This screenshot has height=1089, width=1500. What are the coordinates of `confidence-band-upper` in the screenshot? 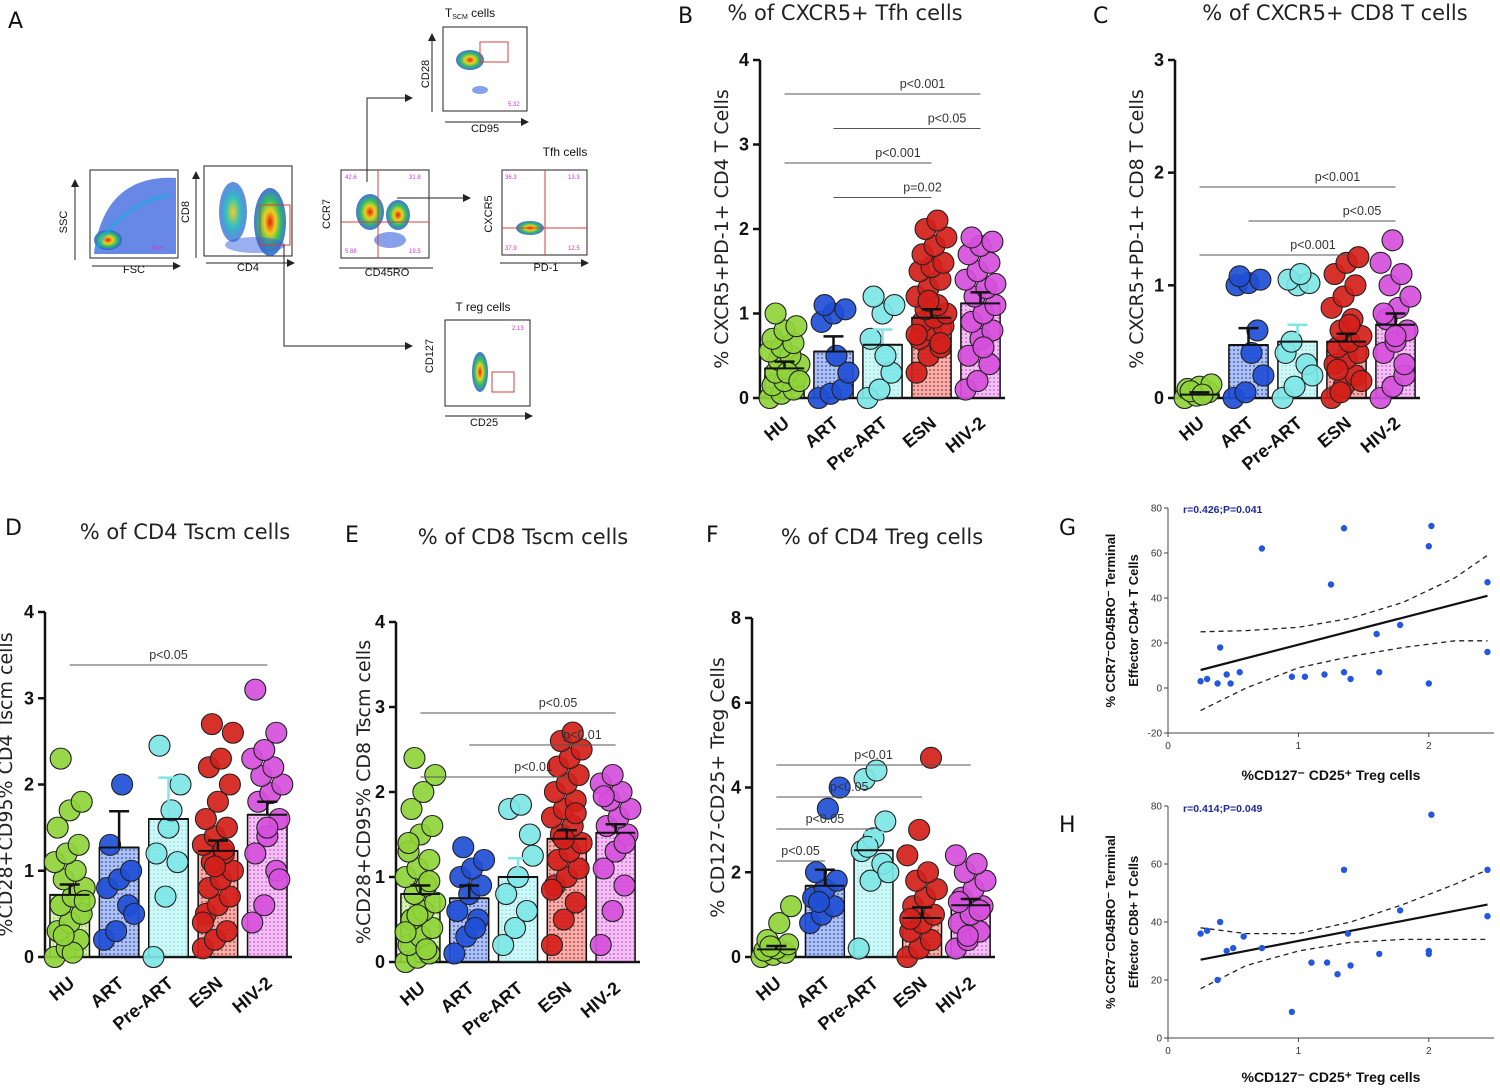 It's located at (1344, 902).